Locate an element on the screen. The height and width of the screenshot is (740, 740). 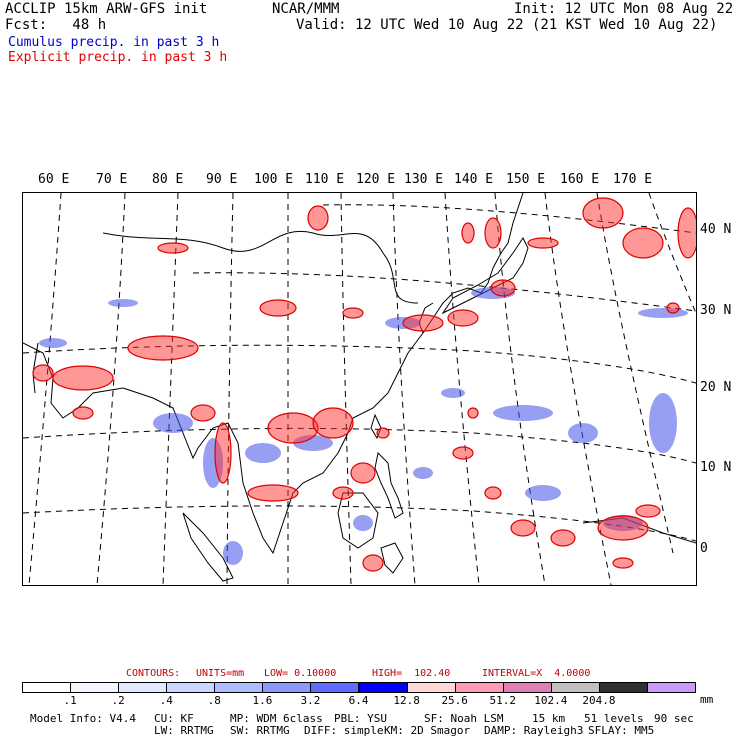
forecast-hour: Fcst: 48 h is located at coordinates (56, 25).